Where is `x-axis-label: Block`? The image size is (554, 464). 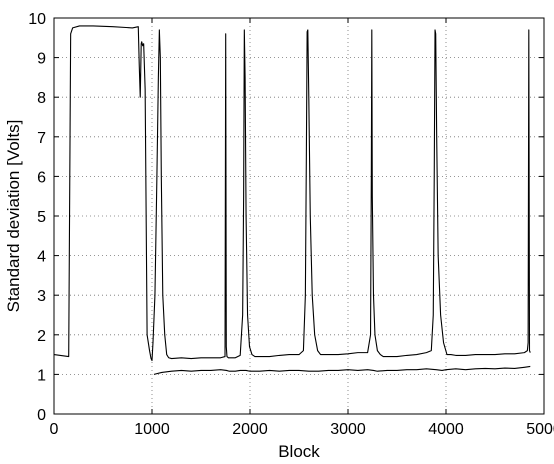
x-axis-label: Block is located at coordinates (299, 451).